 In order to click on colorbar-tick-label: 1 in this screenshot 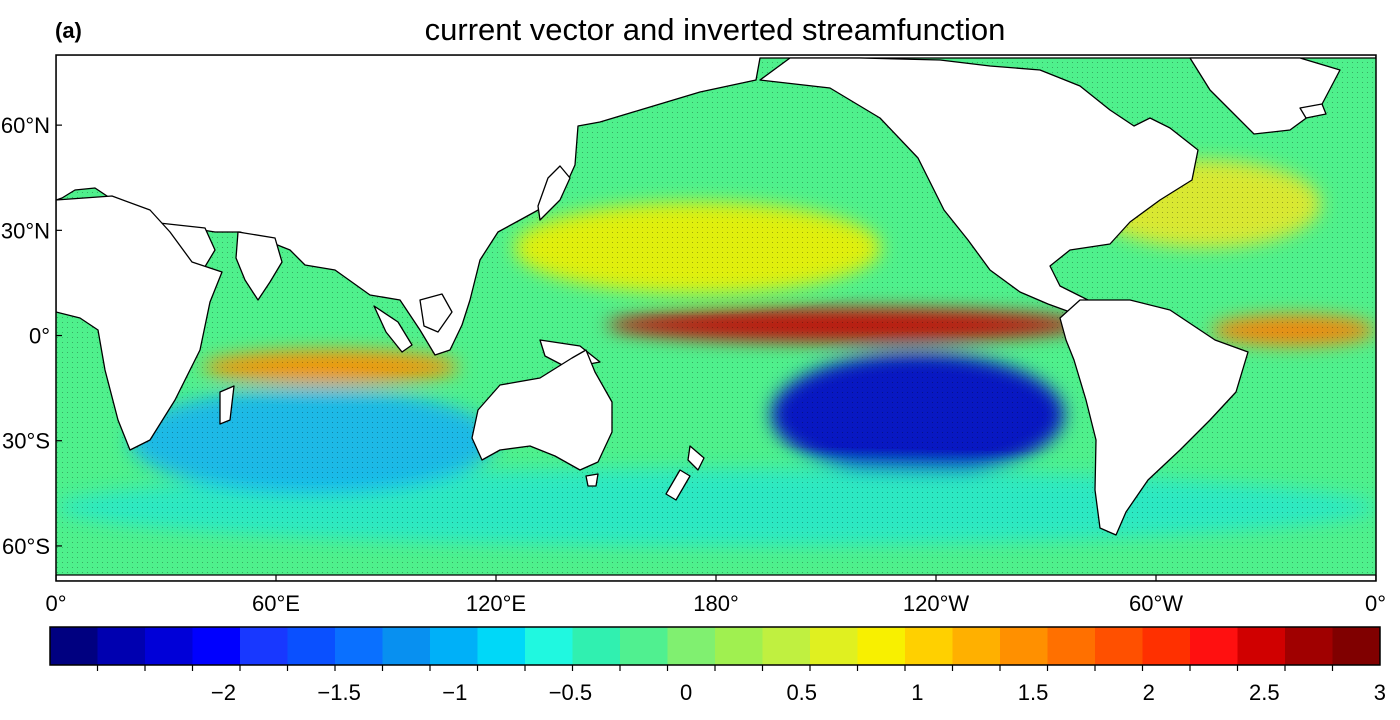, I will do `click(917, 692)`.